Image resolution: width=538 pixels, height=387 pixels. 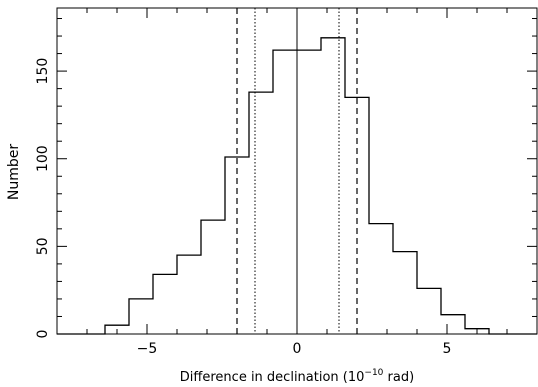 What do you see at coordinates (272, 377) in the screenshot?
I see `x-axis-label-main: Difference in declination (10` at bounding box center [272, 377].